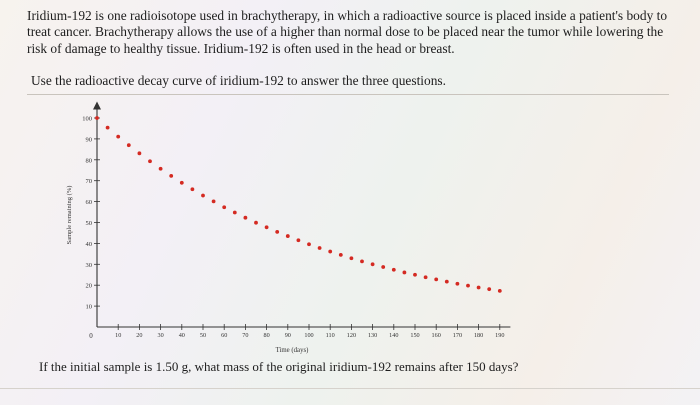 This screenshot has width=700, height=405. I want to click on y-tick-label: 80, so click(89, 160).